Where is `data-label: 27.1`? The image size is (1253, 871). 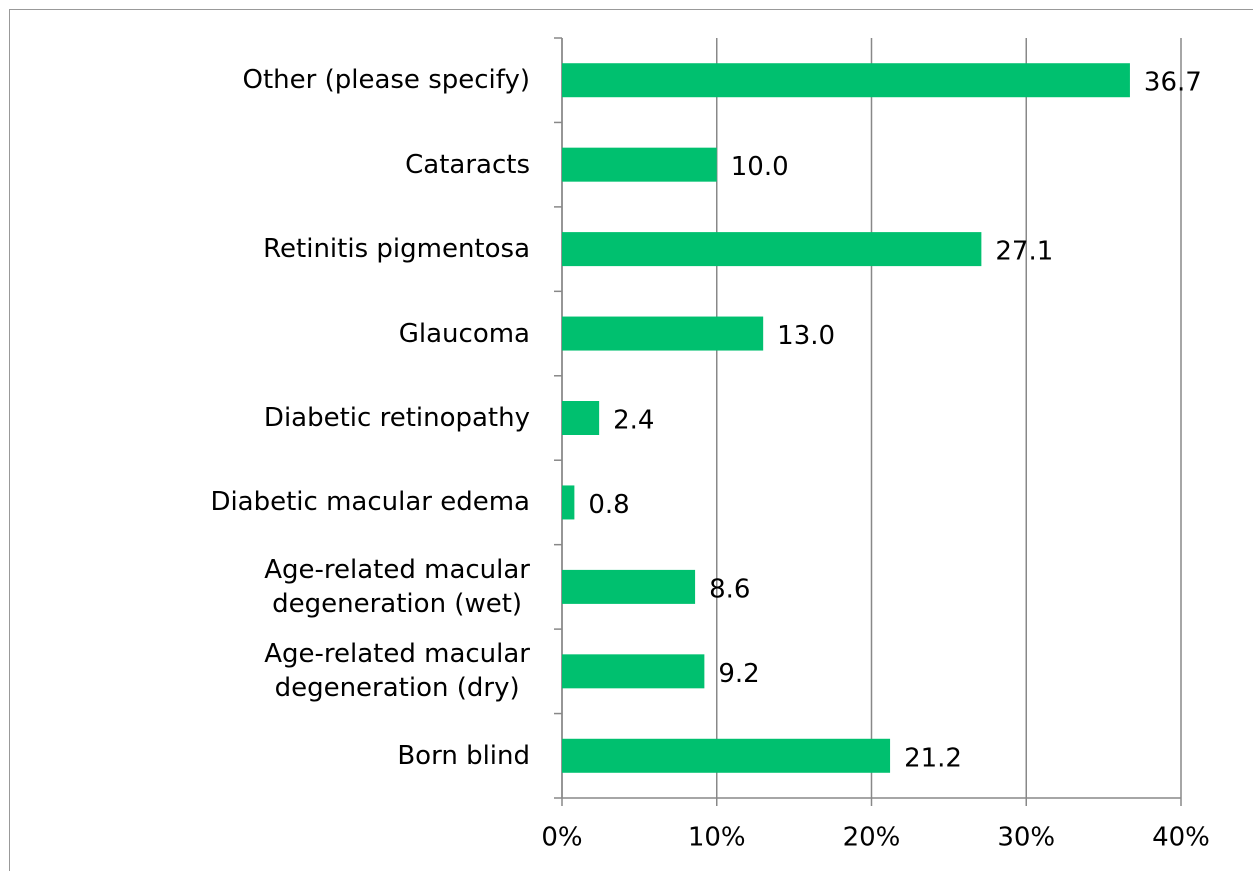 data-label: 27.1 is located at coordinates (1024, 252).